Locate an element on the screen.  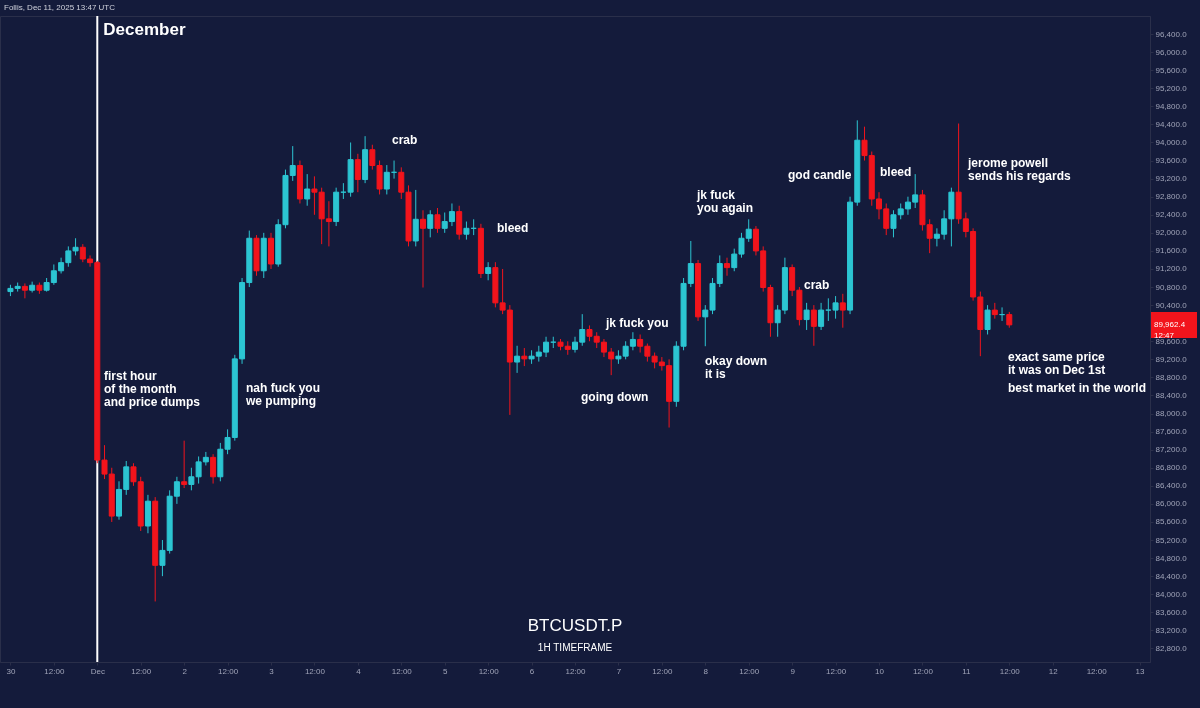
y-tick-label: 89,200.0 is located at coordinates (1171, 359).